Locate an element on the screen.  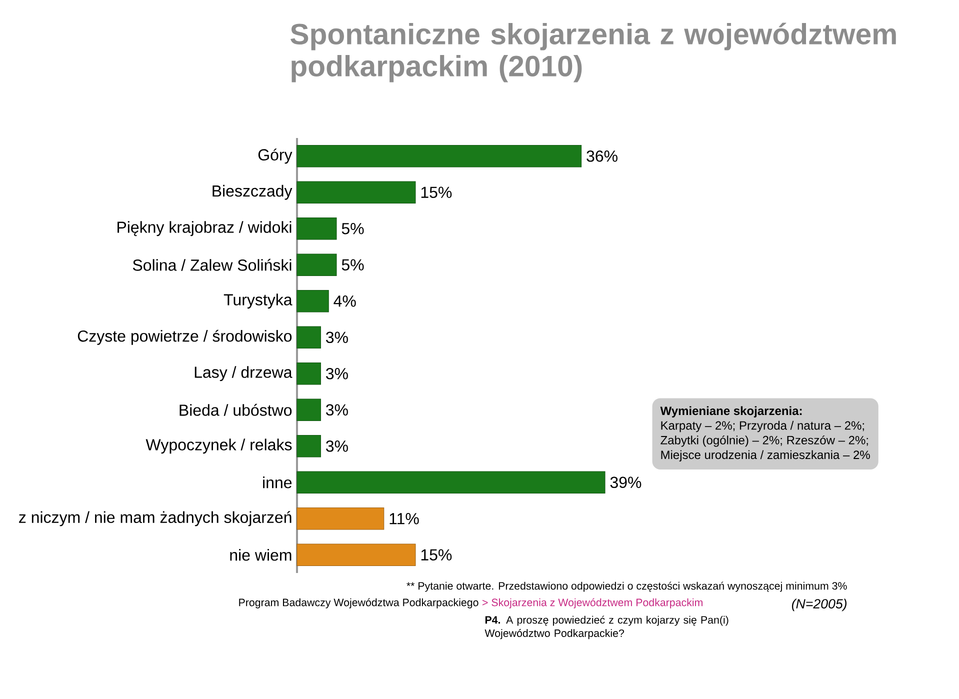
y-tick-label: Turystyka is located at coordinates (258, 301).